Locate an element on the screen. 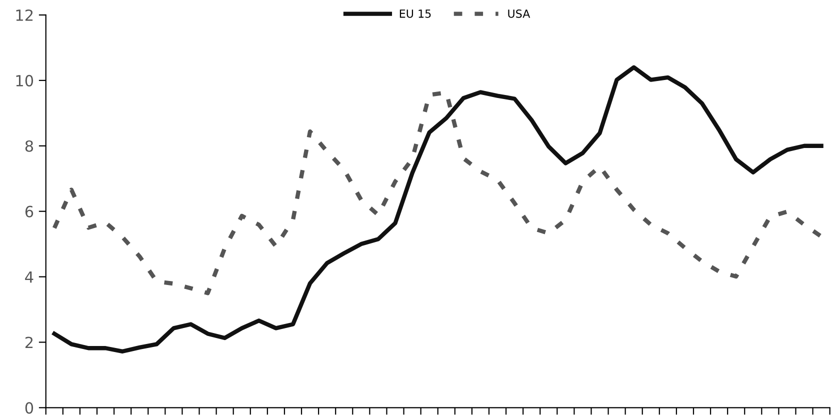  legend-label: USA is located at coordinates (519, 13).